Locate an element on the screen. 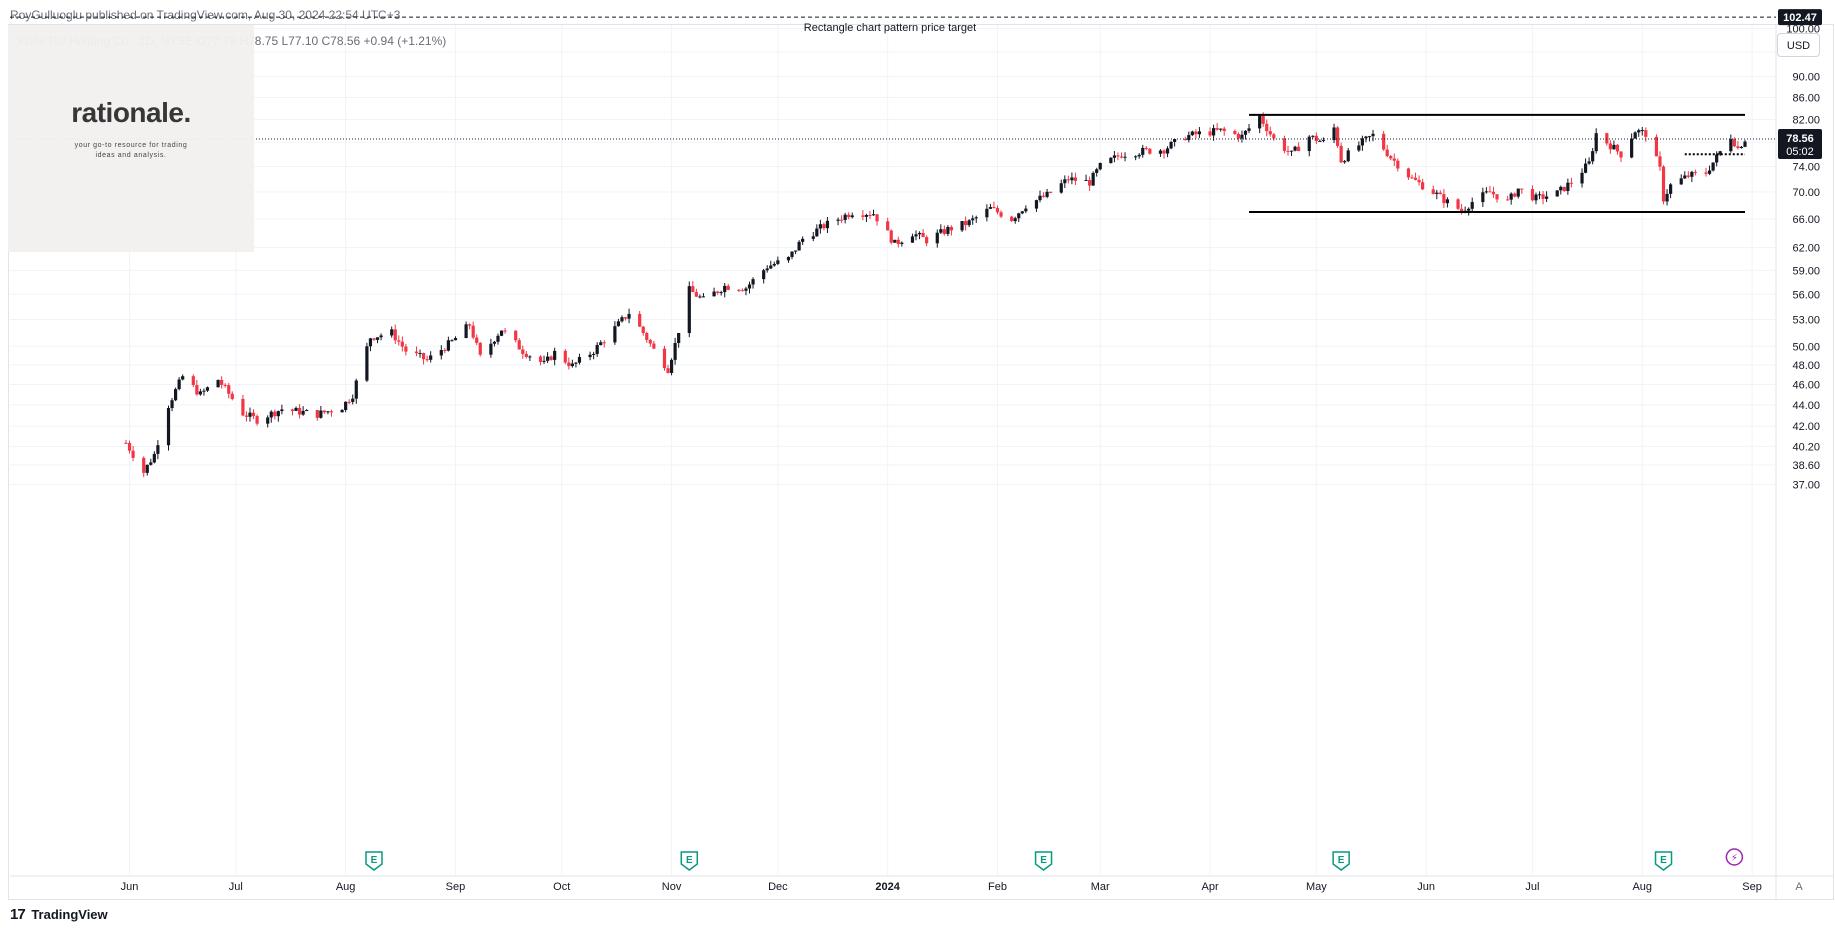  dividend-icon: ⚡ is located at coordinates (1734, 857).